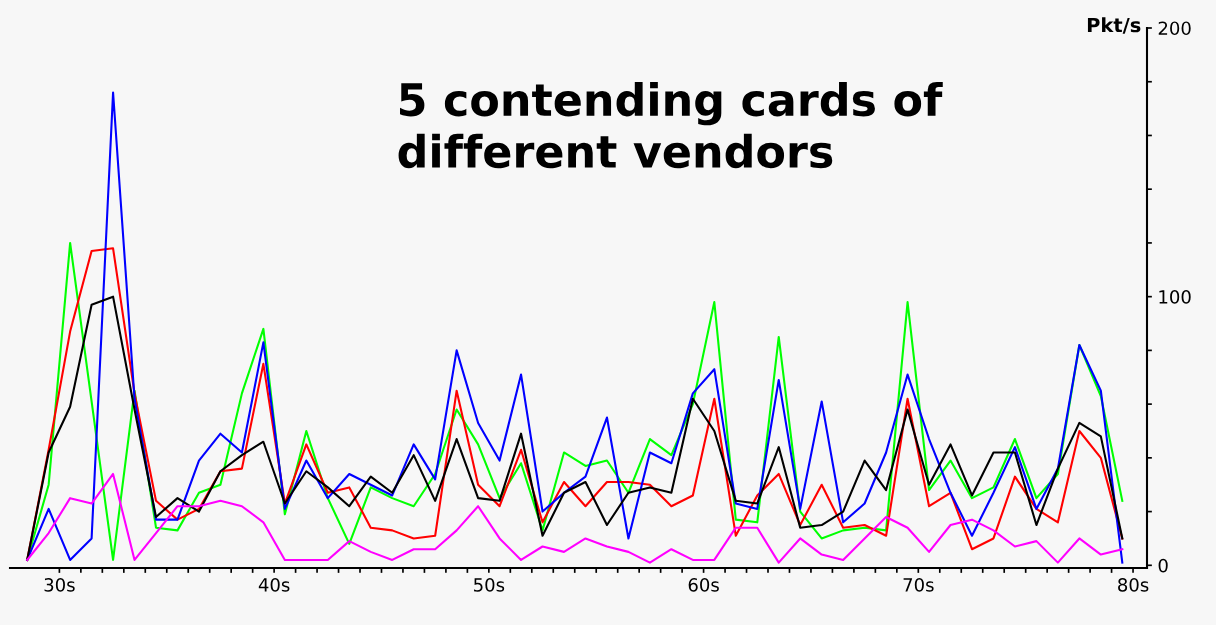 This screenshot has height=625, width=1216. I want to click on y-tick-label: 100, so click(1175, 297).